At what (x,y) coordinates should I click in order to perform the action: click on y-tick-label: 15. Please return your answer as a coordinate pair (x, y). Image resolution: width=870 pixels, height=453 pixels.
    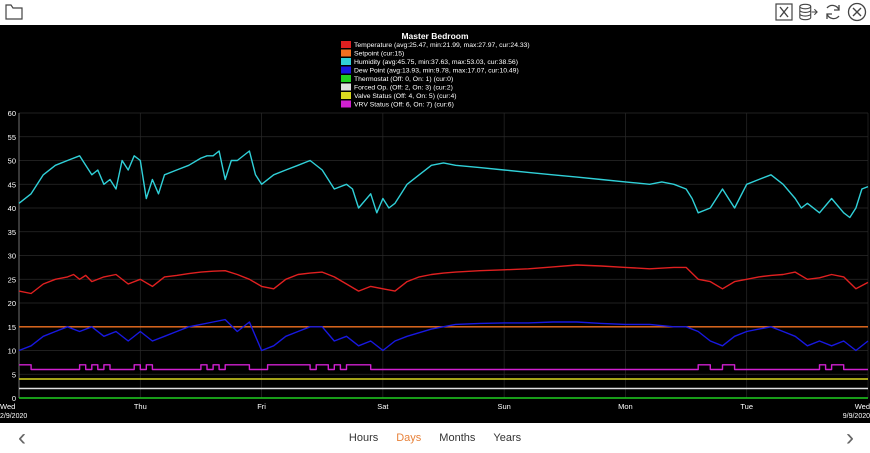
    Looking at the image, I should click on (12, 327).